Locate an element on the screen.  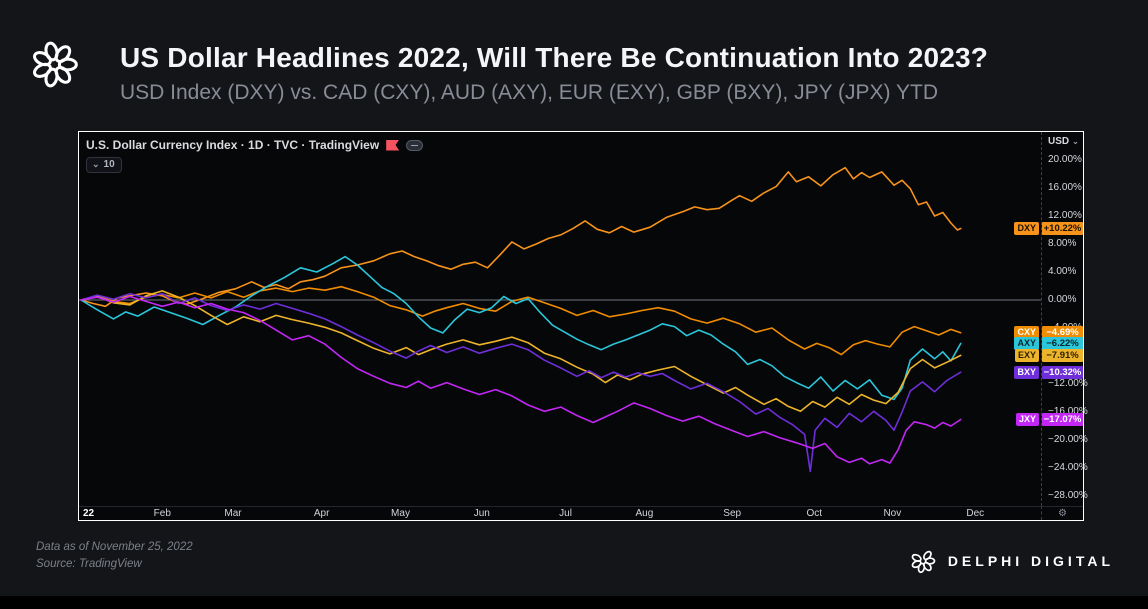
x-axis-tick: May is located at coordinates (400, 513).